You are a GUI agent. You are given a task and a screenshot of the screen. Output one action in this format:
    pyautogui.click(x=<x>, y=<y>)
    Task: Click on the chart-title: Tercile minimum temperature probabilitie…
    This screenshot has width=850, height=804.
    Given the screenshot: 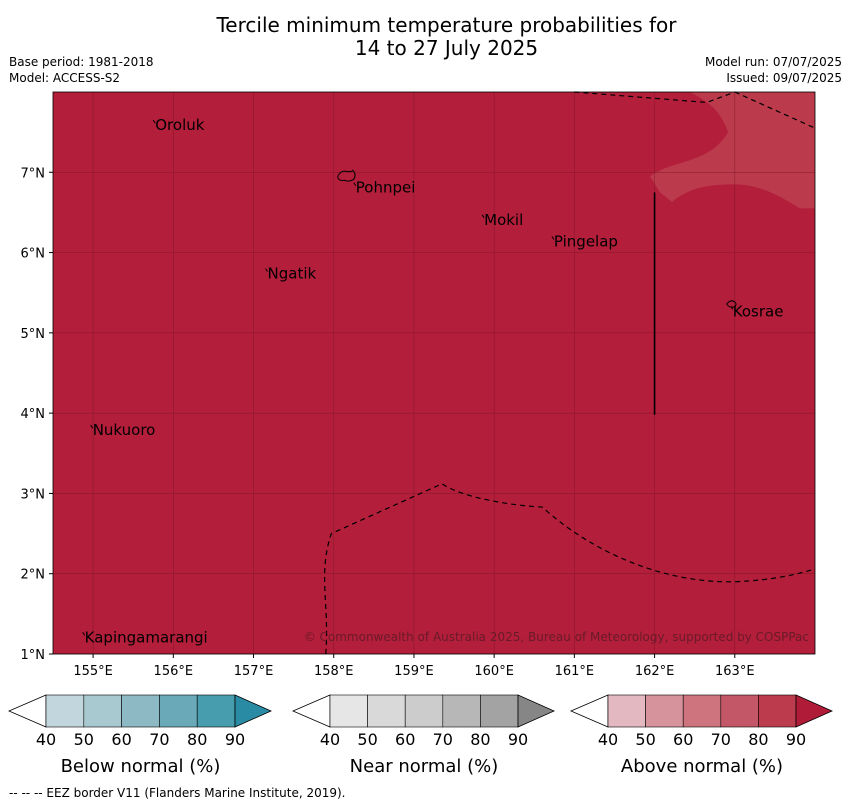 What is the action you would take?
    pyautogui.click(x=425, y=37)
    